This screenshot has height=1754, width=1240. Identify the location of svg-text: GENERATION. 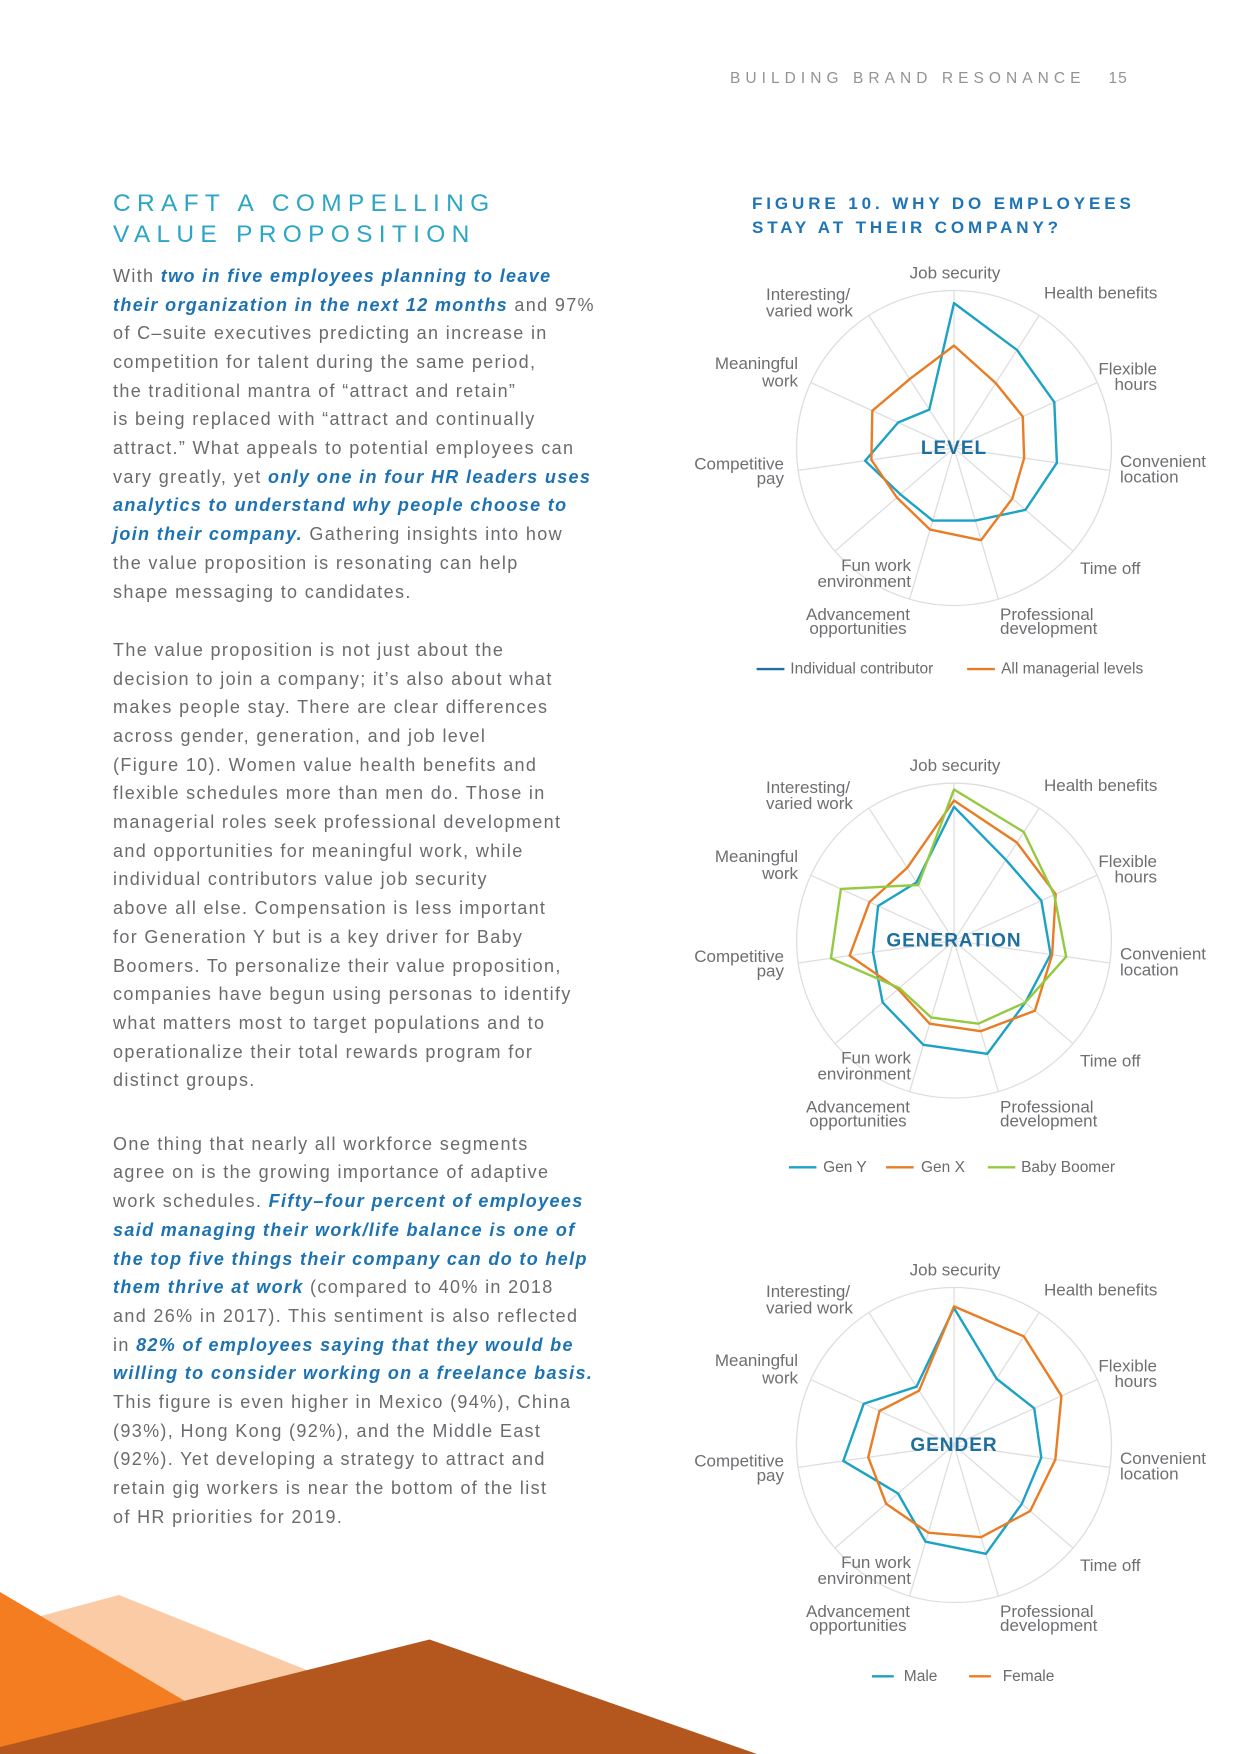
(953, 941).